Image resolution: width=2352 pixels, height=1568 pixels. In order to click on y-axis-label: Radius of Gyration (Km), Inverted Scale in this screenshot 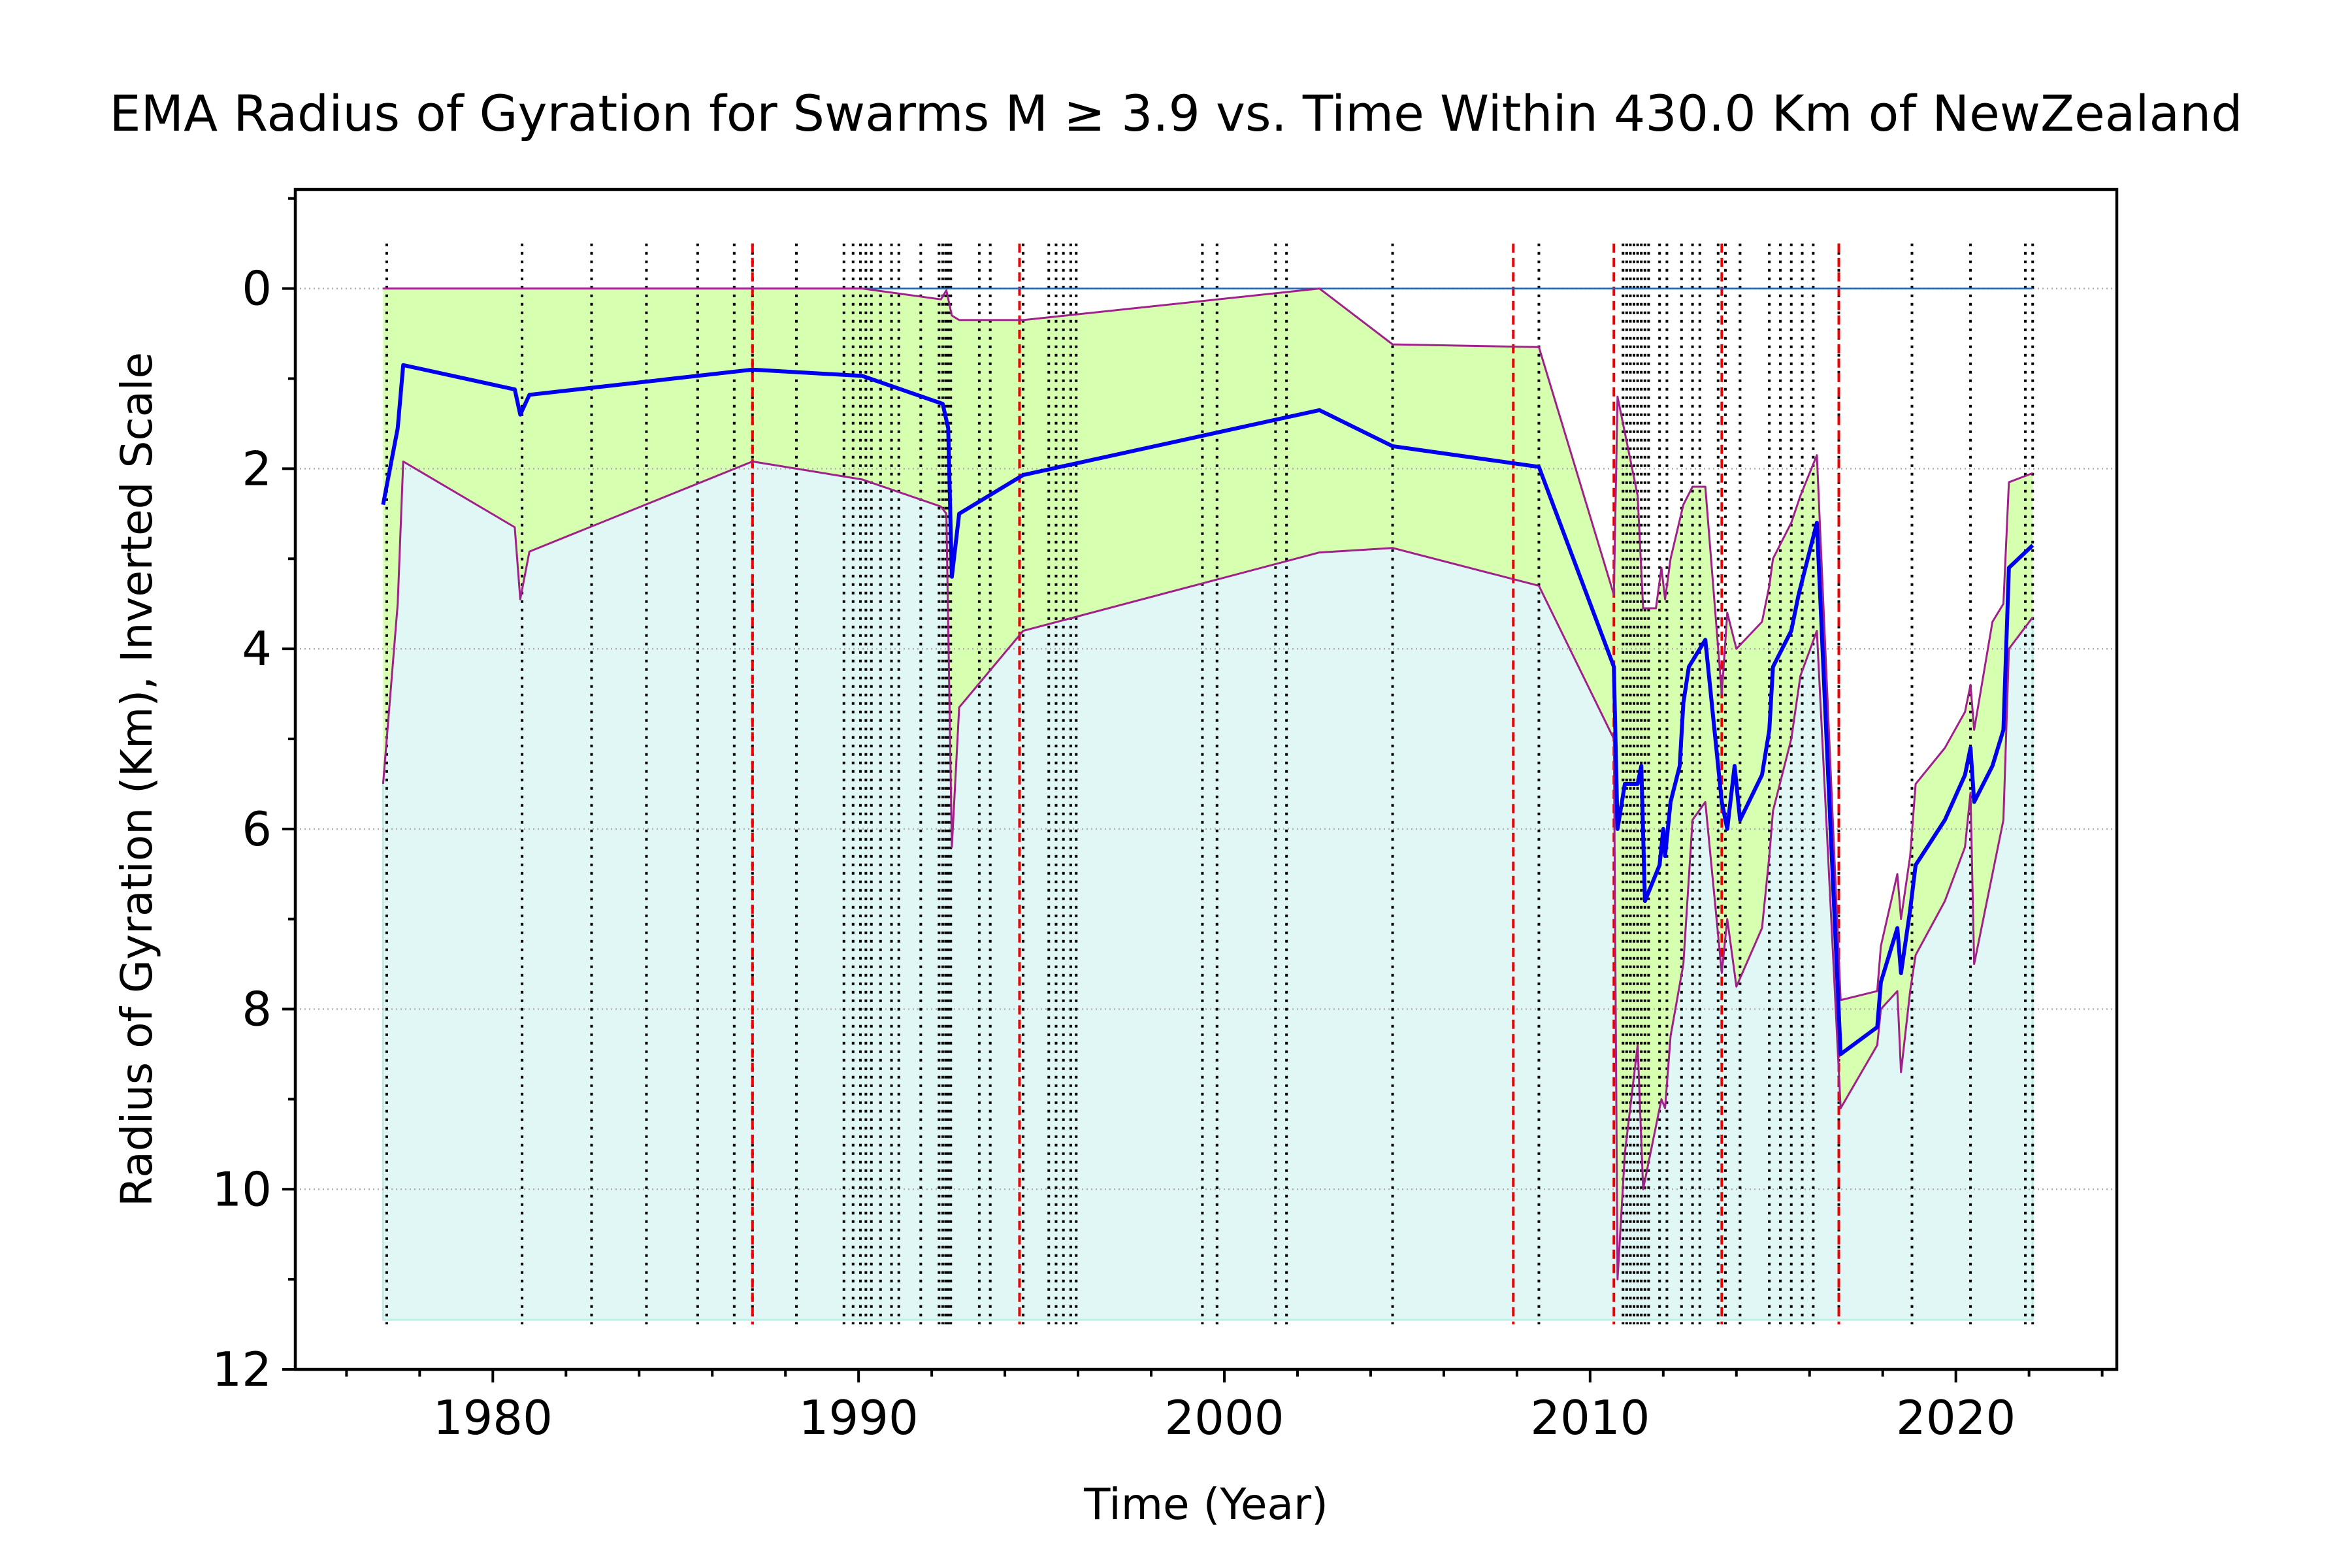, I will do `click(137, 779)`.